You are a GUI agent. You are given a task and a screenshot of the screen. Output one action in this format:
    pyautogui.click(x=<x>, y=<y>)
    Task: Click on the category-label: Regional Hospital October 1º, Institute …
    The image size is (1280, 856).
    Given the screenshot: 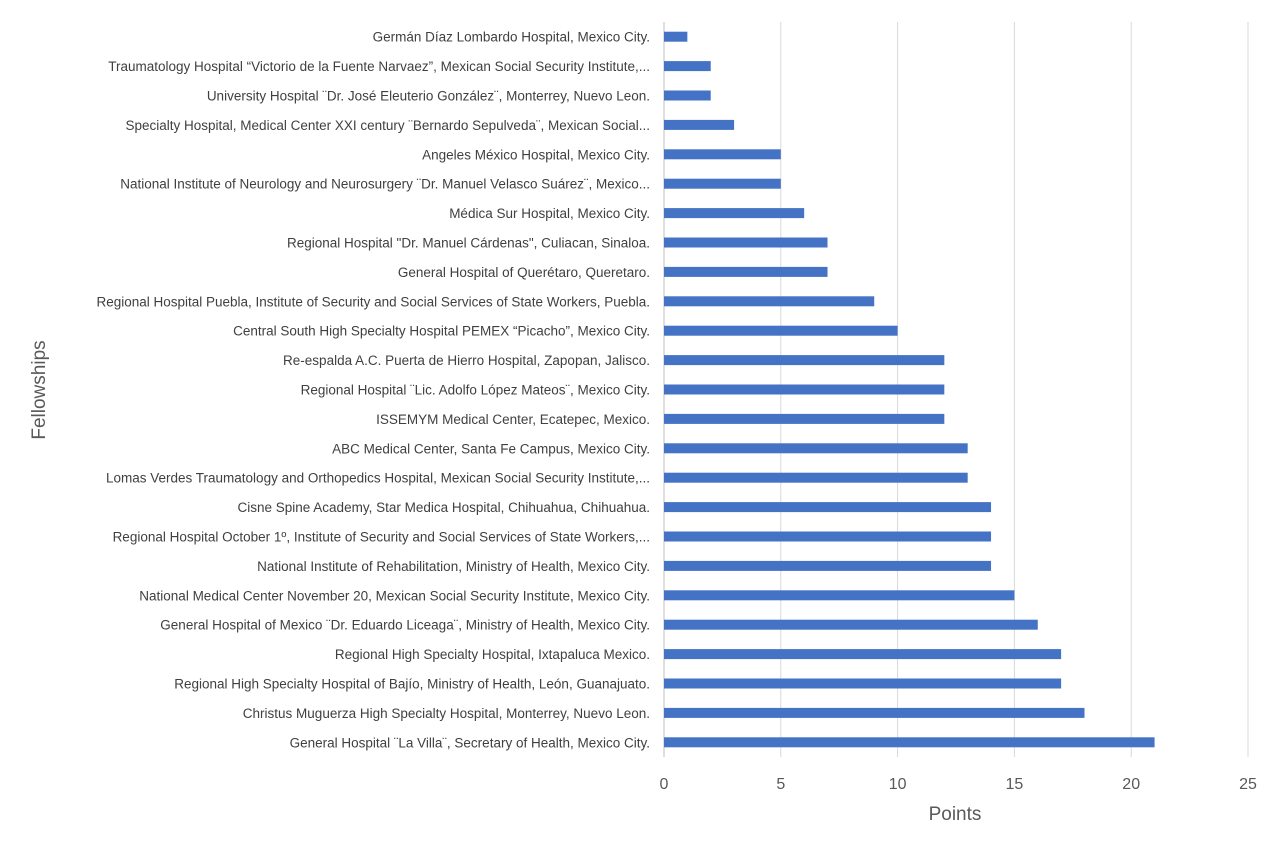 What is the action you would take?
    pyautogui.click(x=381, y=537)
    